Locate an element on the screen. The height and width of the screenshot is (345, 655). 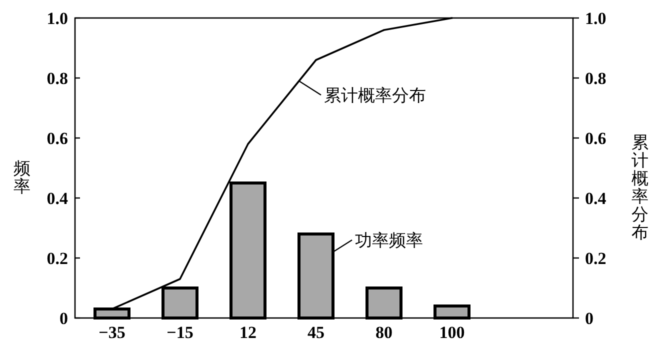
y2-tick-label: 0.4 is located at coordinates (596, 198).